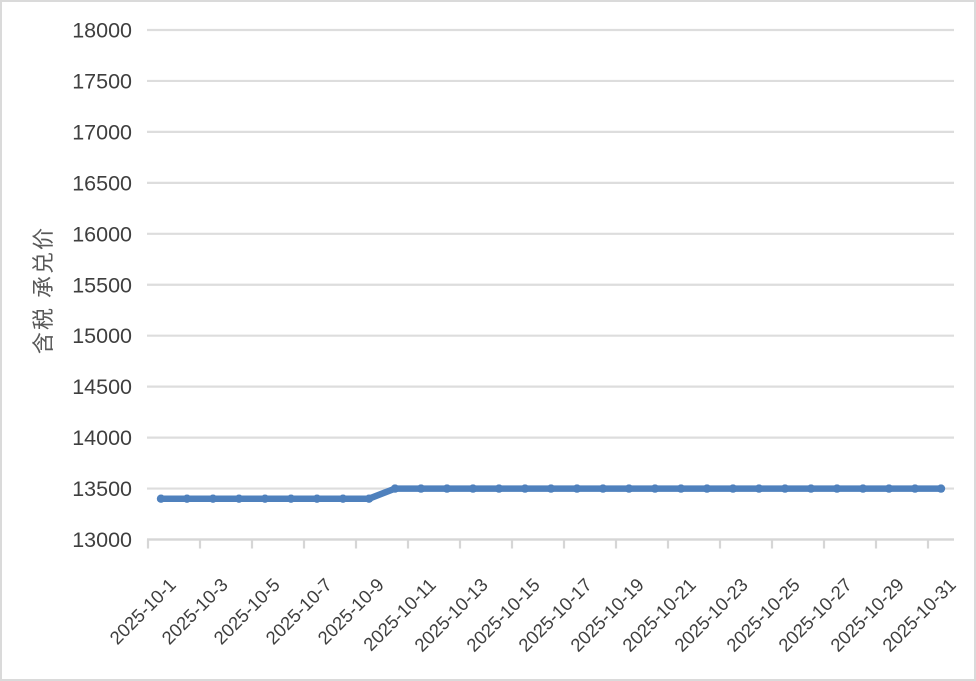 The image size is (976, 681). Describe the element at coordinates (102, 81) in the screenshot. I see `y-tick-label: 17500` at that location.